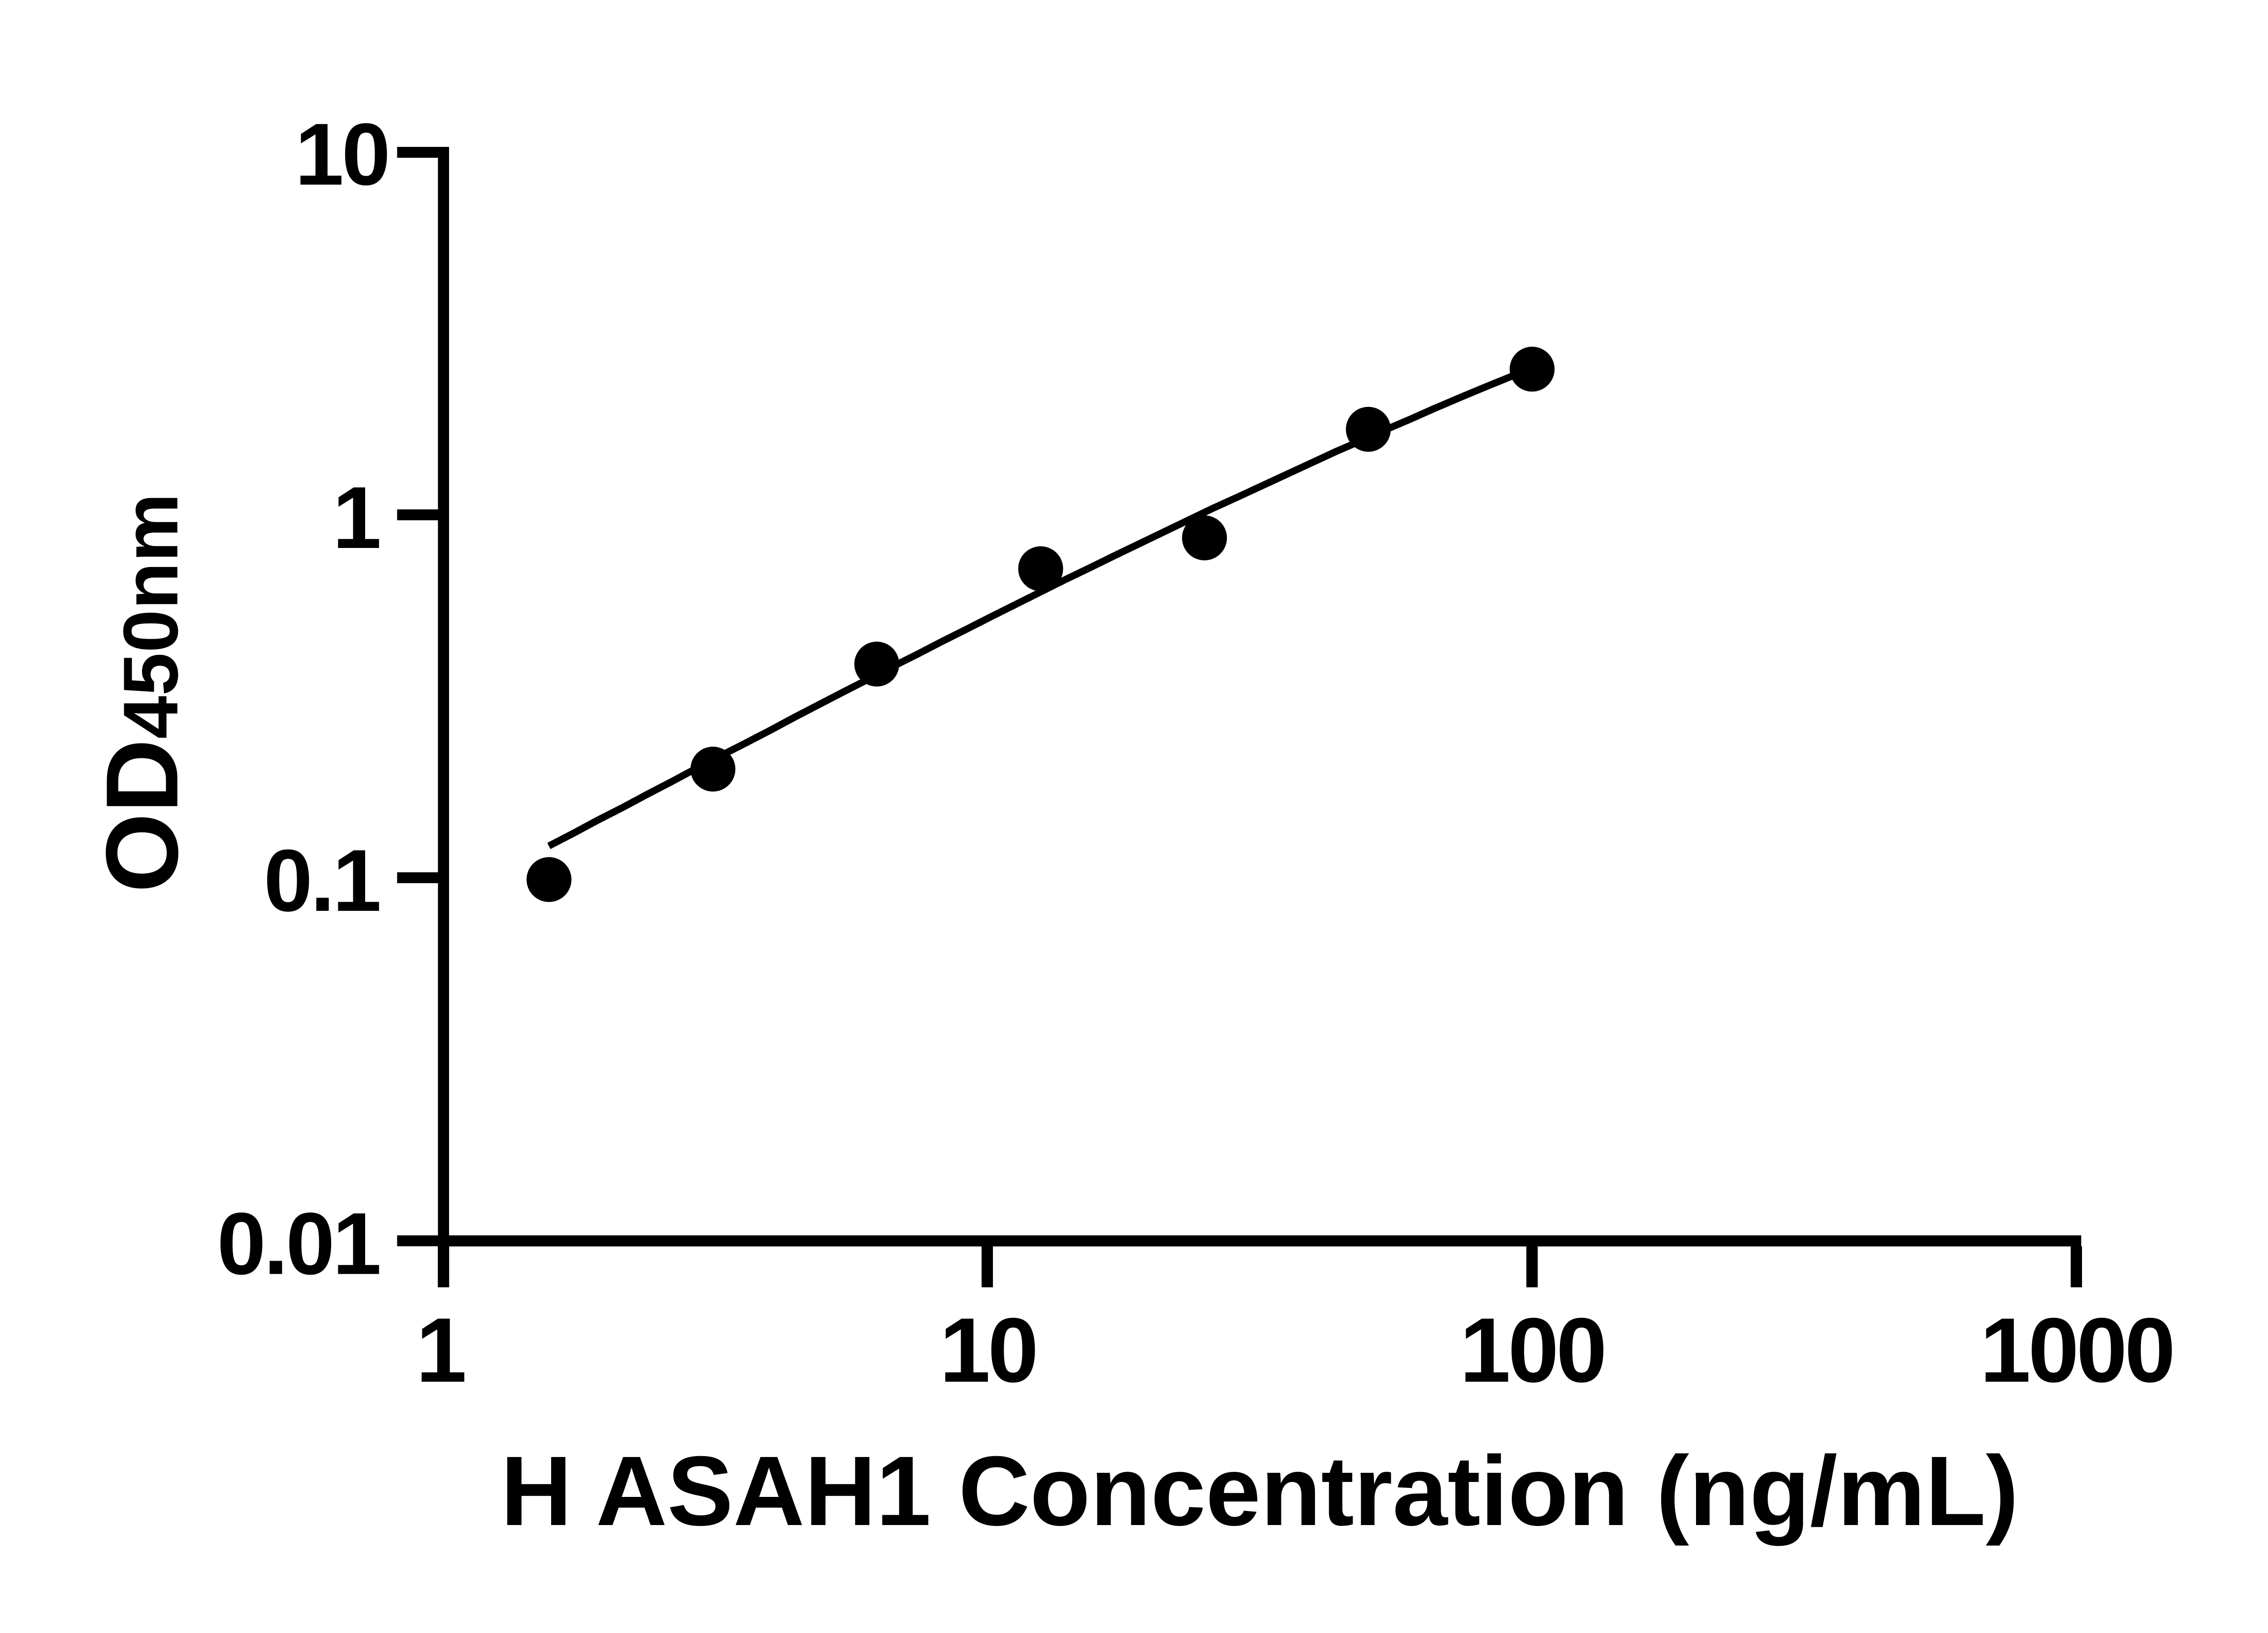 The image size is (2268, 1633). I want to click on svg-text: 1000, so click(2076, 1350).